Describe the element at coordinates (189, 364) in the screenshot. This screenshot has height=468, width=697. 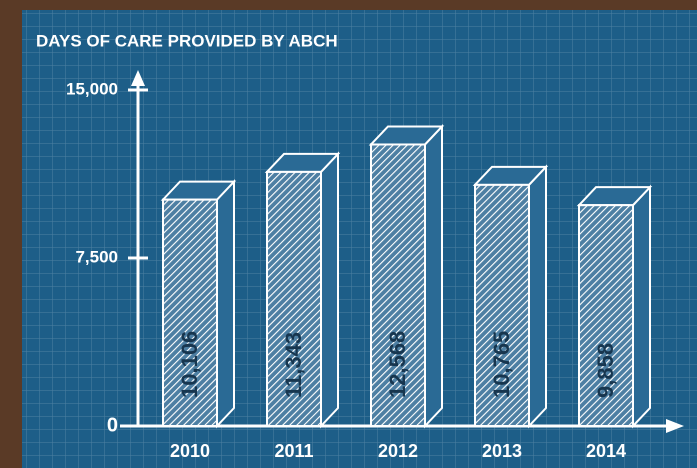
I see `value-label: 10,106` at that location.